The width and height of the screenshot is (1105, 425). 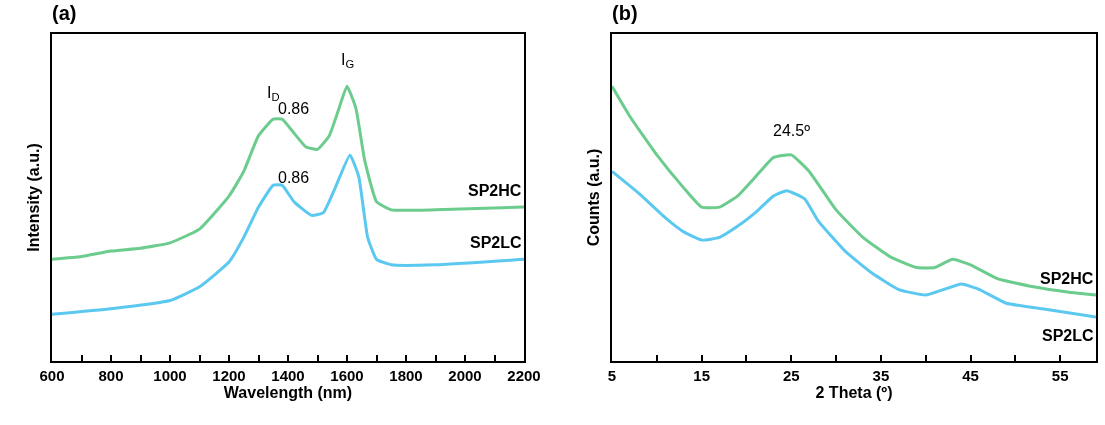 I want to click on x-tick-label: 5, so click(x=612, y=375).